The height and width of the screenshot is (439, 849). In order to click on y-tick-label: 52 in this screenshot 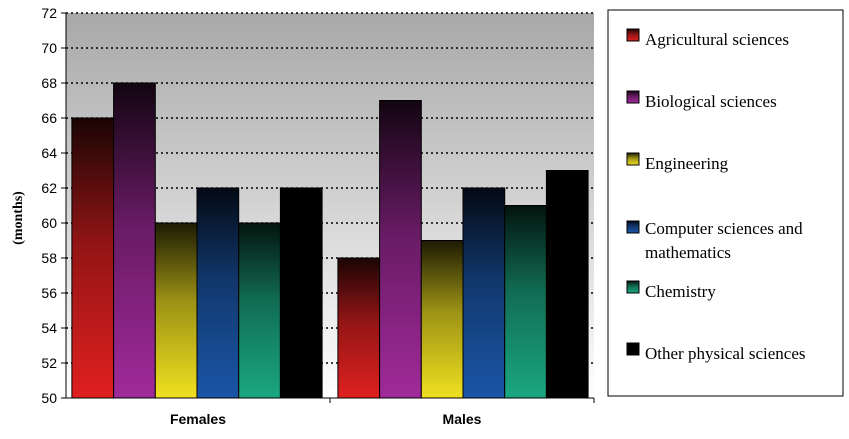, I will do `click(49, 363)`.